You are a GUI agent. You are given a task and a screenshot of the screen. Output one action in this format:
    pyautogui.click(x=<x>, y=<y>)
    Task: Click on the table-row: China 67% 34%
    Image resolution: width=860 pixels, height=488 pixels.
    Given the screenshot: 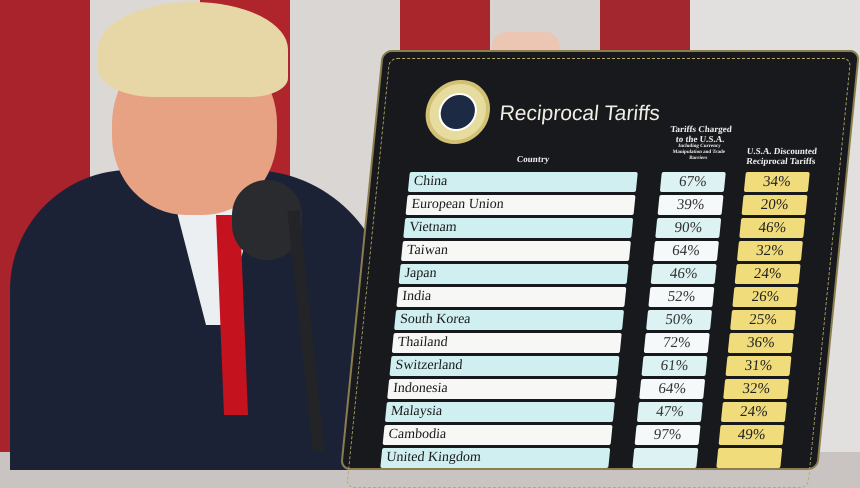 What is the action you would take?
    pyautogui.click(x=628, y=182)
    